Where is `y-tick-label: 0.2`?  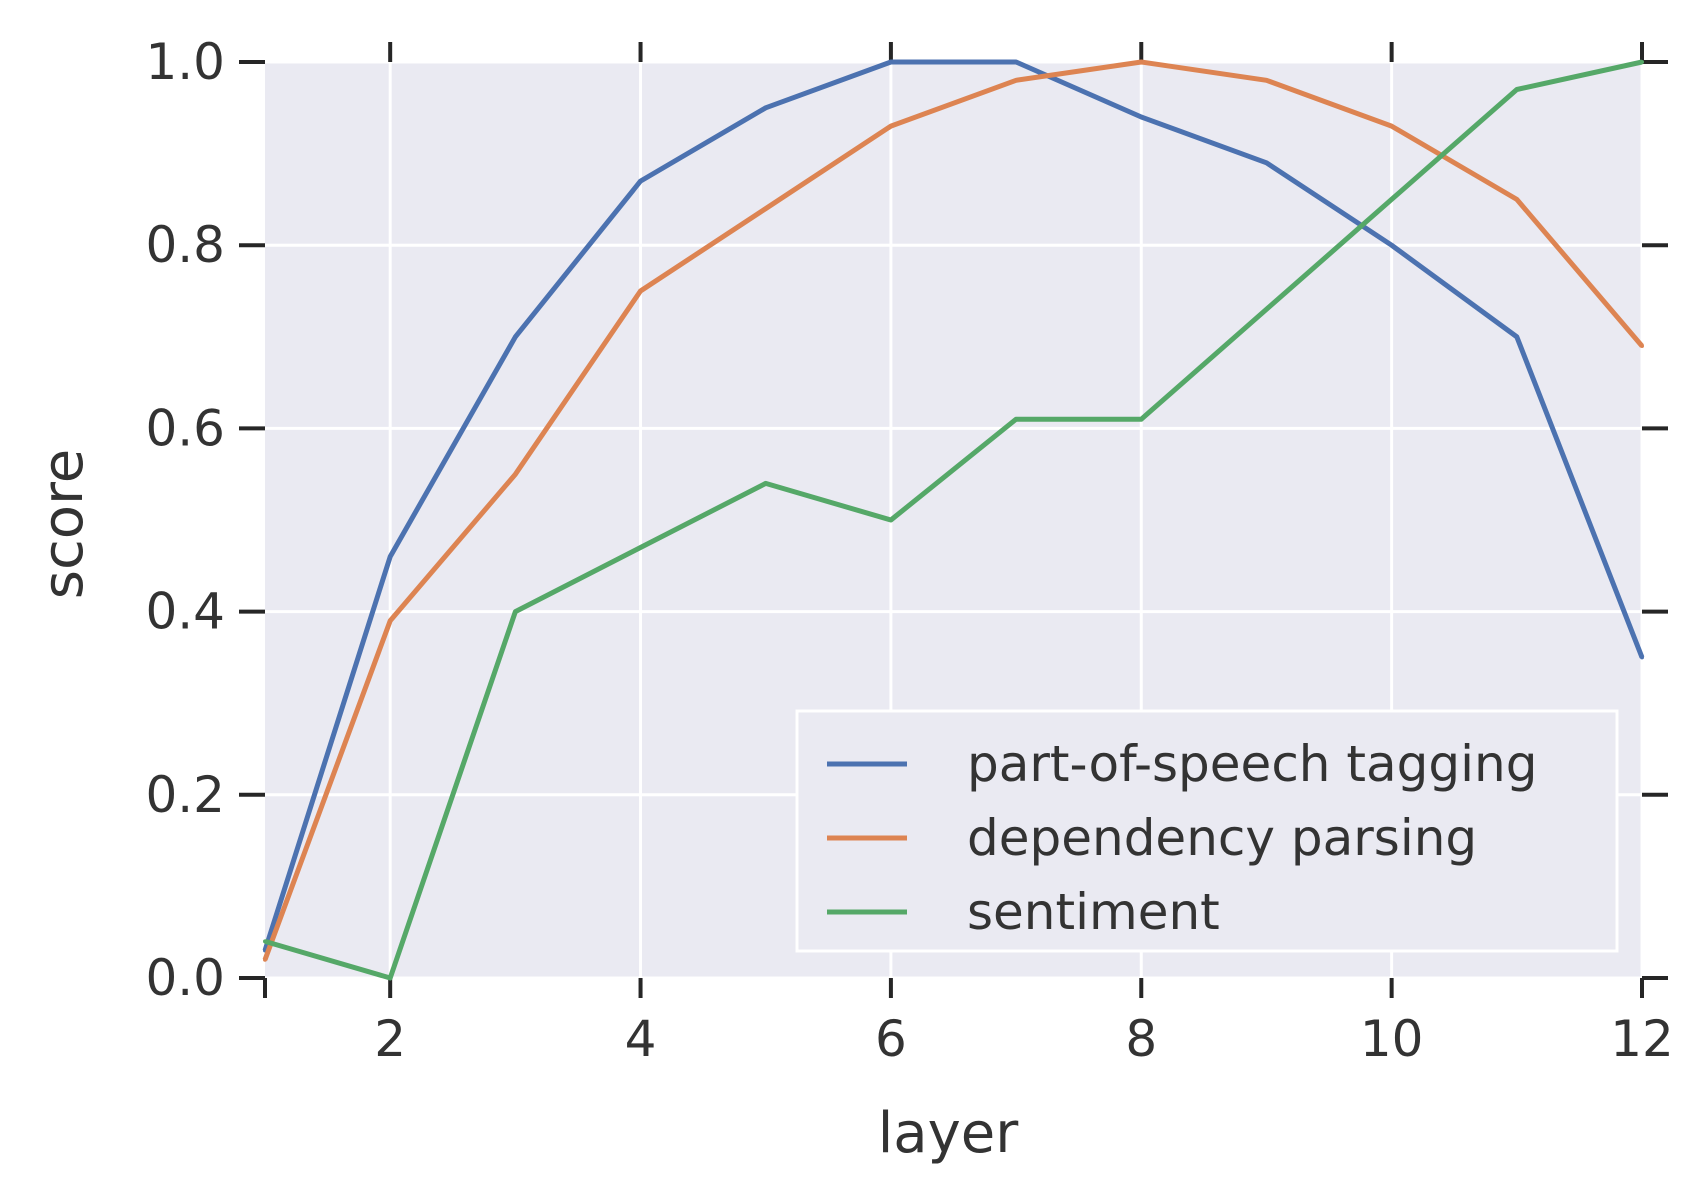 y-tick-label: 0.2 is located at coordinates (185, 795).